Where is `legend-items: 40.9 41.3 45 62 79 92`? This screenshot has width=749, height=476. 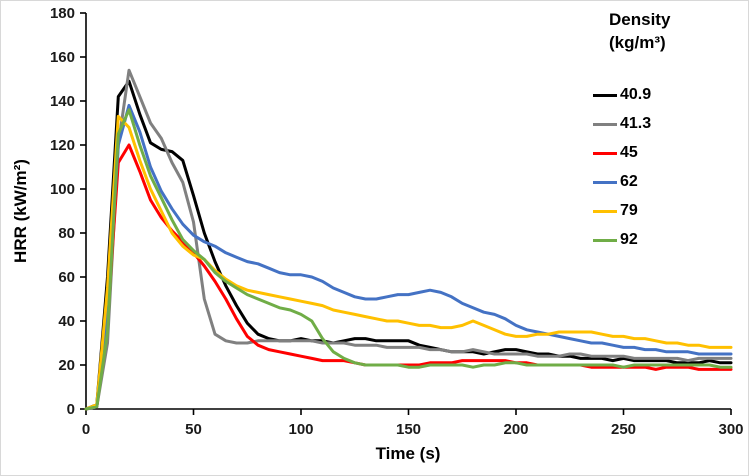 legend-items: 40.9 41.3 45 62 79 92 is located at coordinates (668, 168).